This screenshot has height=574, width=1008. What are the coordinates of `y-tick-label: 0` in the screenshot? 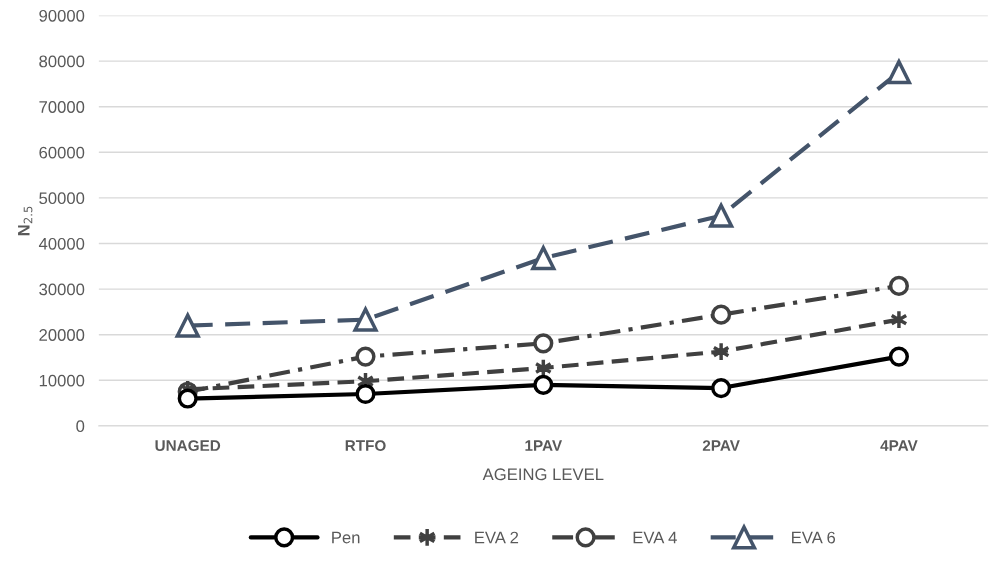 It's located at (80, 426).